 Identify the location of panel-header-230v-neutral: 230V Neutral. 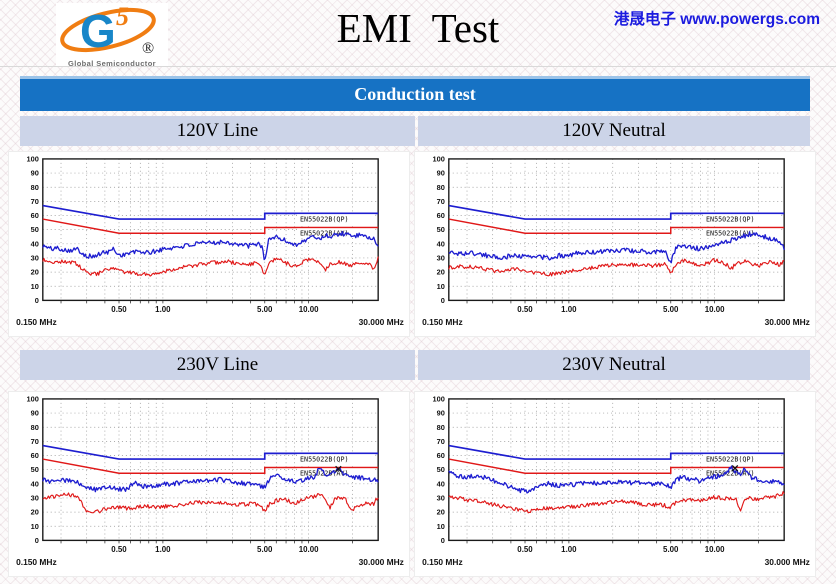
(614, 365).